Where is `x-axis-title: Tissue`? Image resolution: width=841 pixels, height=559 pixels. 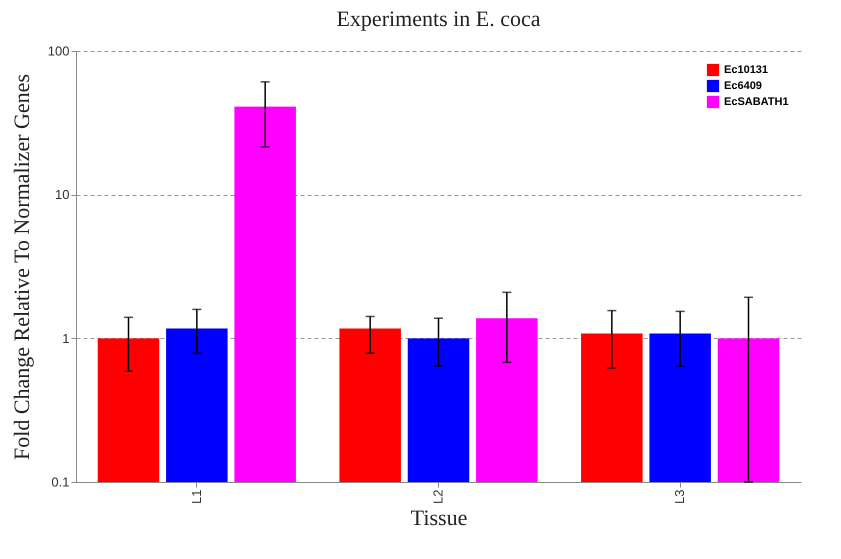 x-axis-title: Tissue is located at coordinates (439, 517).